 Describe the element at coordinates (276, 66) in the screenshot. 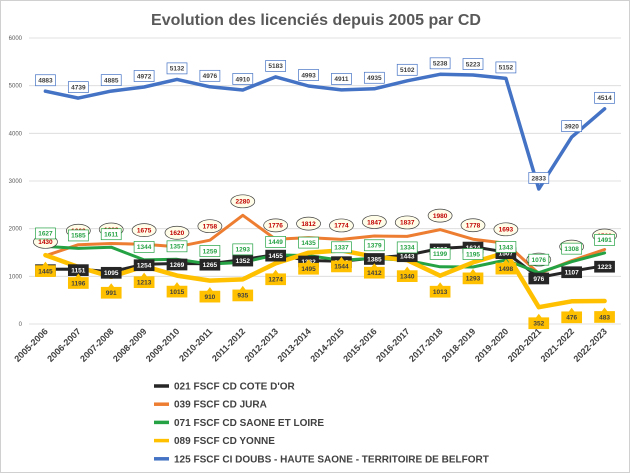

I see `data-label: 5183` at that location.